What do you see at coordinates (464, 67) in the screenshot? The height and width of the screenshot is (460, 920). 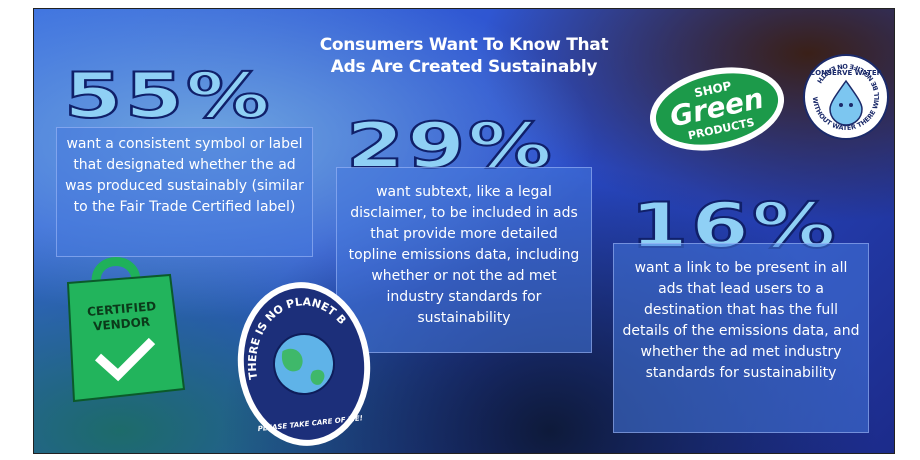 I see `title: Ads Are Created Sustainably` at bounding box center [464, 67].